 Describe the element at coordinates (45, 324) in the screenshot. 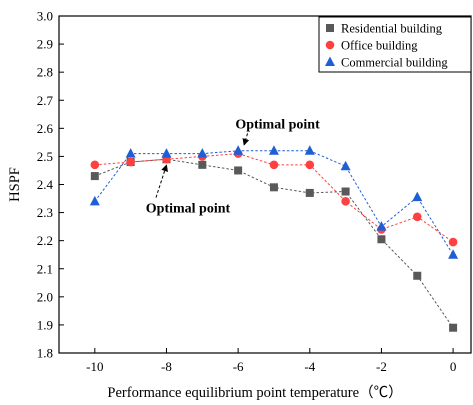

I see `y-tick-label: 1.9` at that location.